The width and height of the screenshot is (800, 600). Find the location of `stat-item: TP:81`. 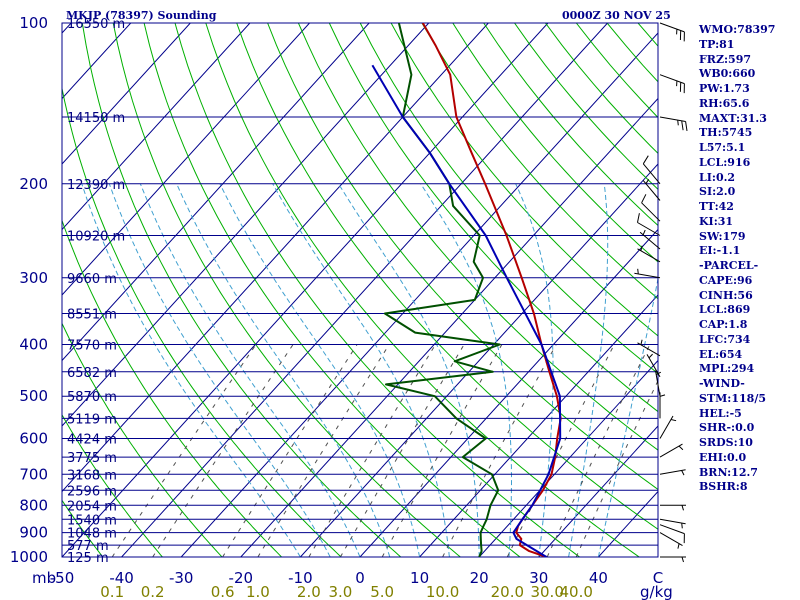

stat-item: TP:81 is located at coordinates (717, 44).